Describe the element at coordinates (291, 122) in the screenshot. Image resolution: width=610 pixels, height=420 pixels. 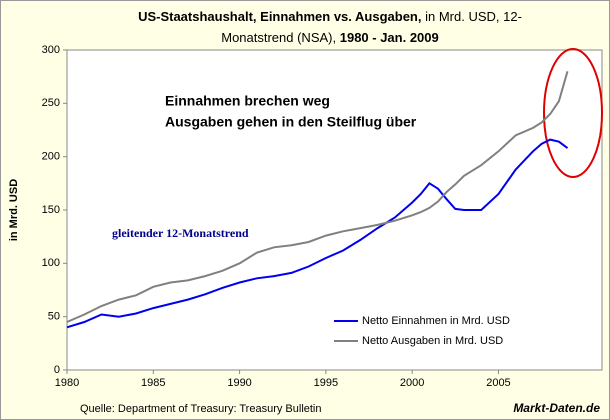
I see `annotation: Ausgaben gehen in den Steilflug über` at that location.